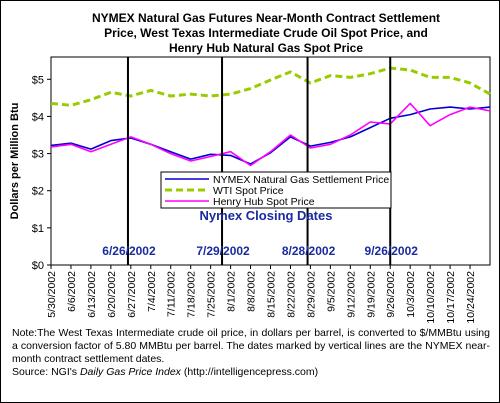  Describe the element at coordinates (15, 161) in the screenshot. I see `y-axis-label: Dollars per Million Btu` at that location.